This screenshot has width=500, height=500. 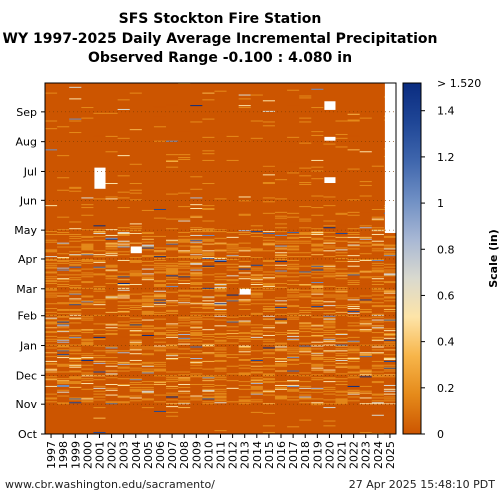 I want to click on chart-title: SFS Stockton Fire Station, so click(x=220, y=19).